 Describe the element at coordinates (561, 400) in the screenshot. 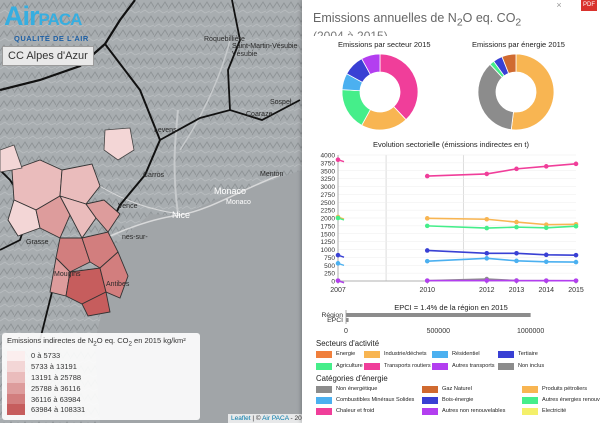

I see `legend-item: Autres énergies renouvelables` at that location.